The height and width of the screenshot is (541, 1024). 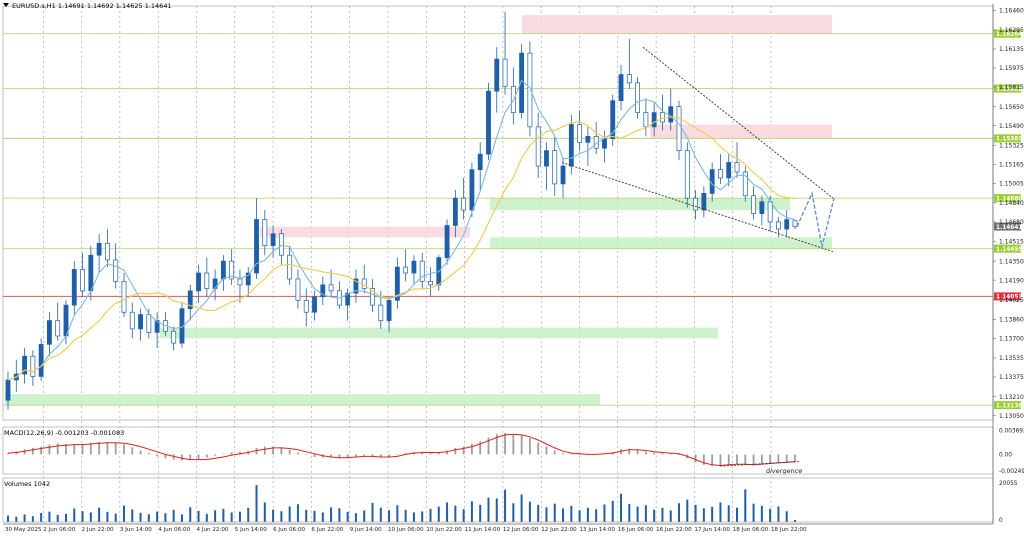 I want to click on time-tick-label: 4 Jun 06:00, so click(x=174, y=530).